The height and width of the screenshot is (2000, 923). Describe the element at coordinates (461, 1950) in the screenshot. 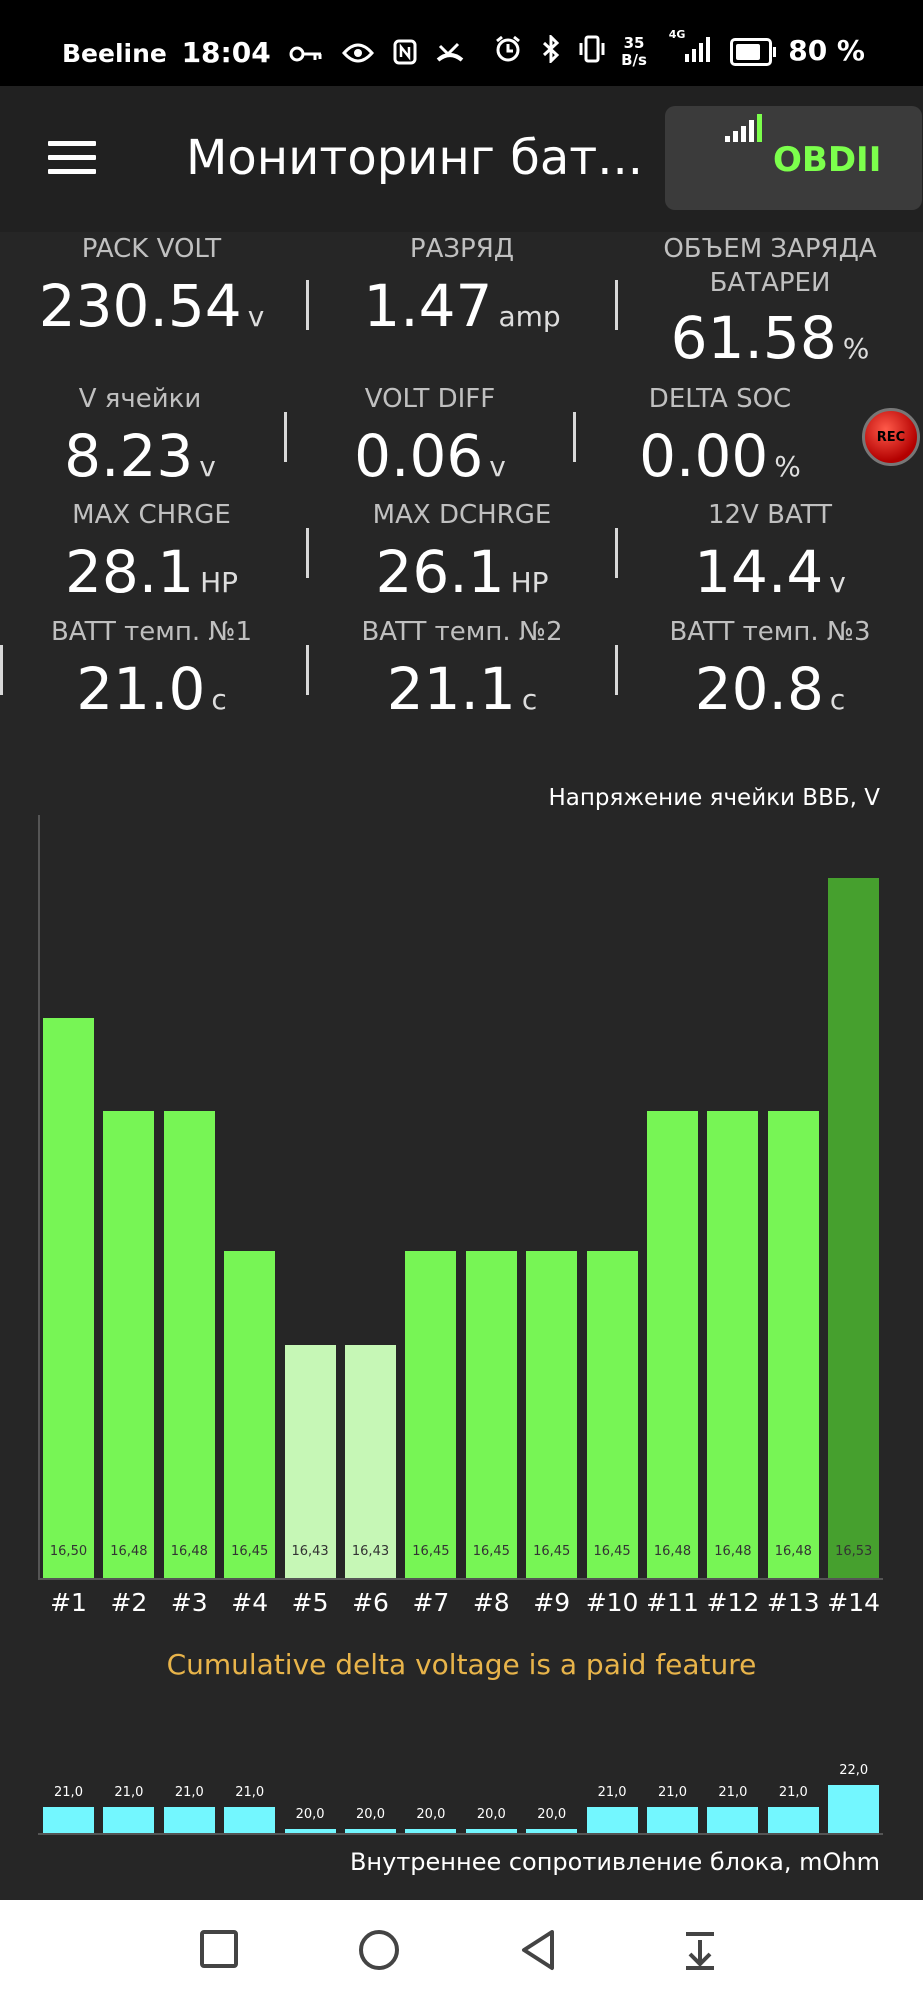

I see `system-navigation-bar` at that location.